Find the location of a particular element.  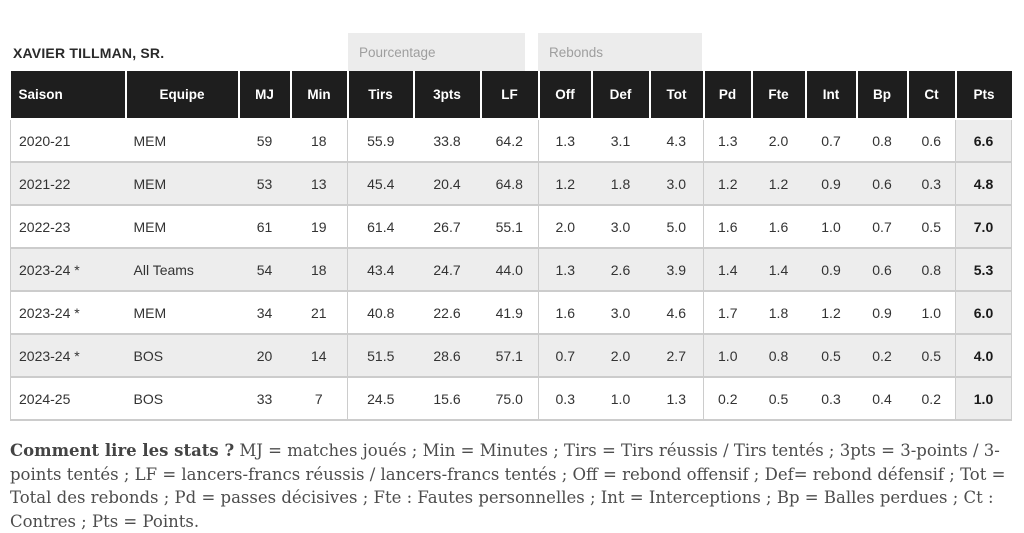

season-cell: 2024-25 is located at coordinates (68, 399).